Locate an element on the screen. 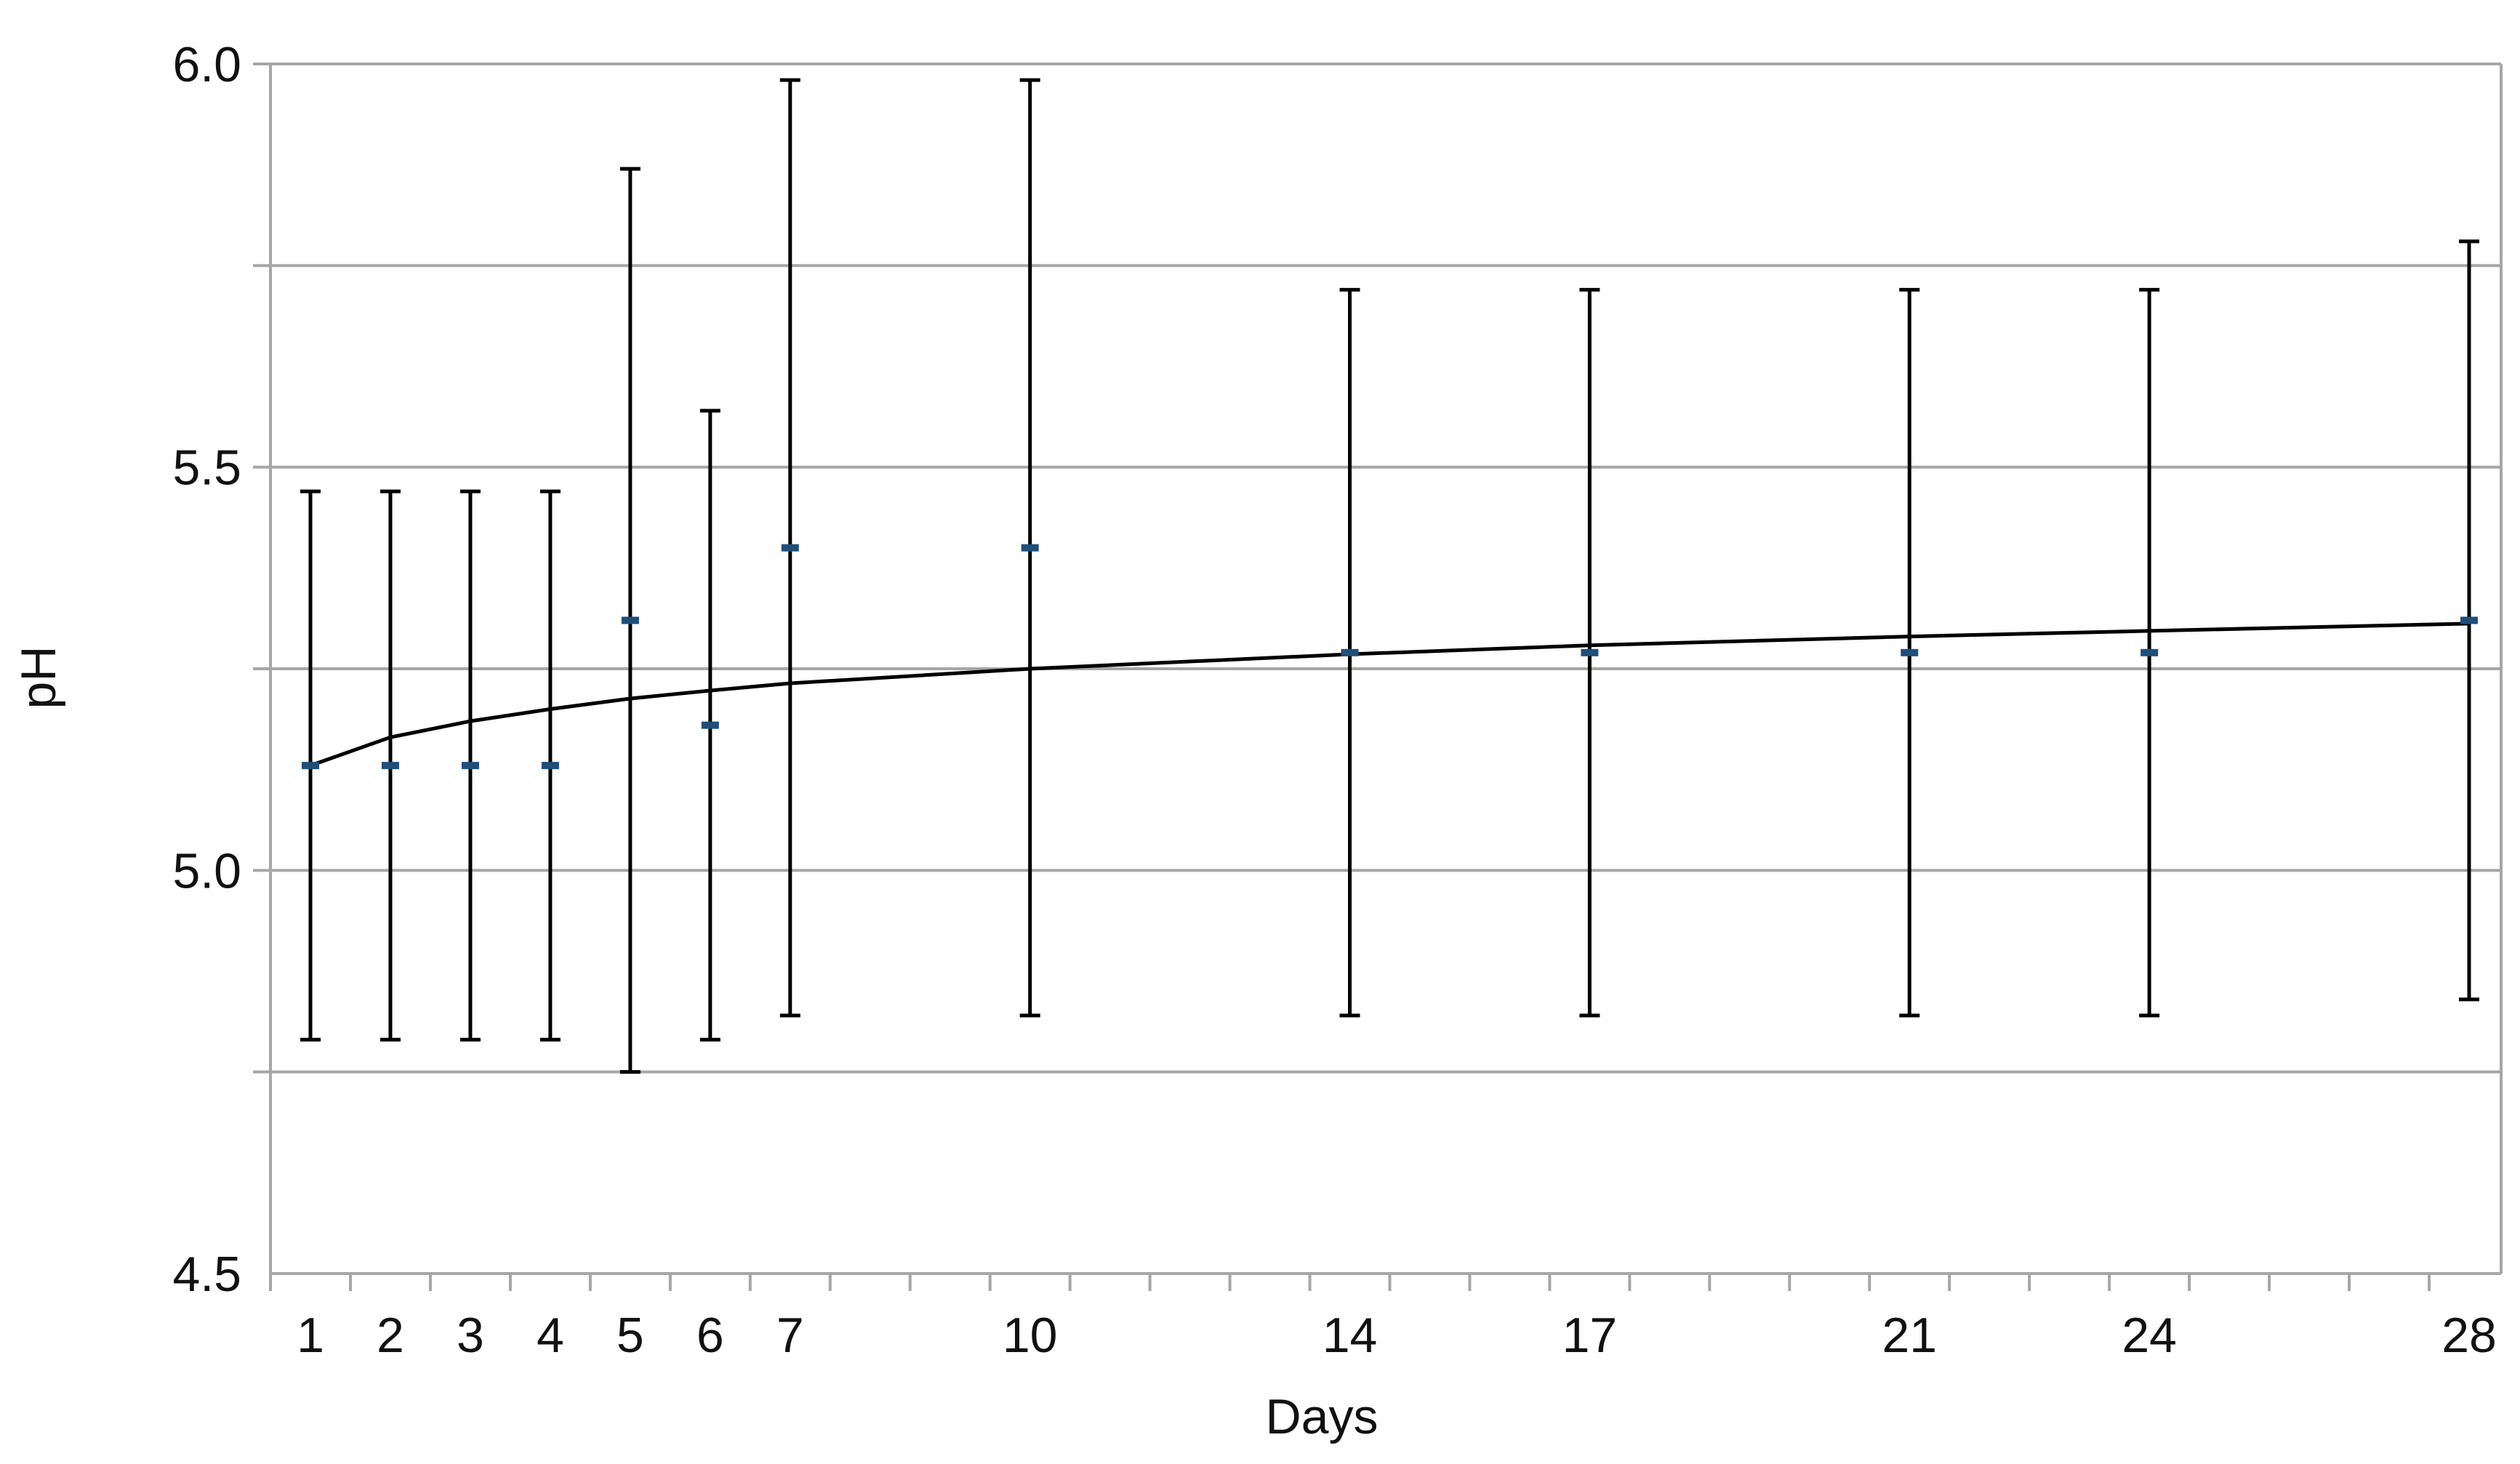 The height and width of the screenshot is (1464, 2520). x-tick-label: 17 is located at coordinates (1590, 1335).